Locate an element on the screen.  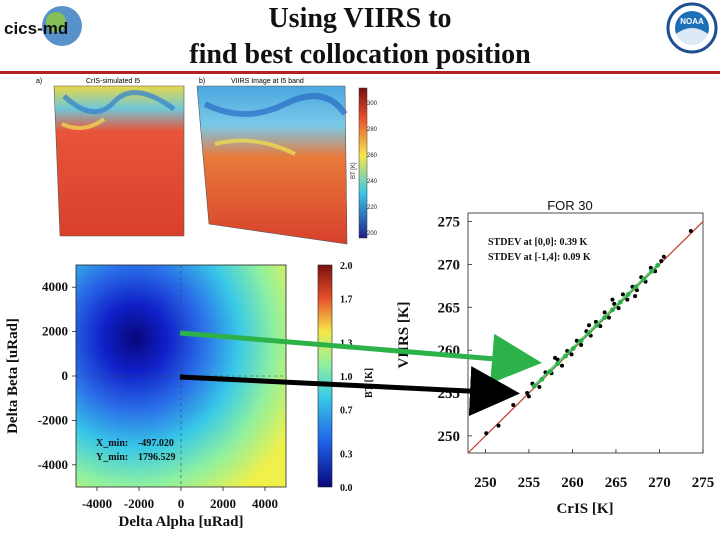
scatter-ylabel: VIIRS [K] is located at coordinates (404, 334).